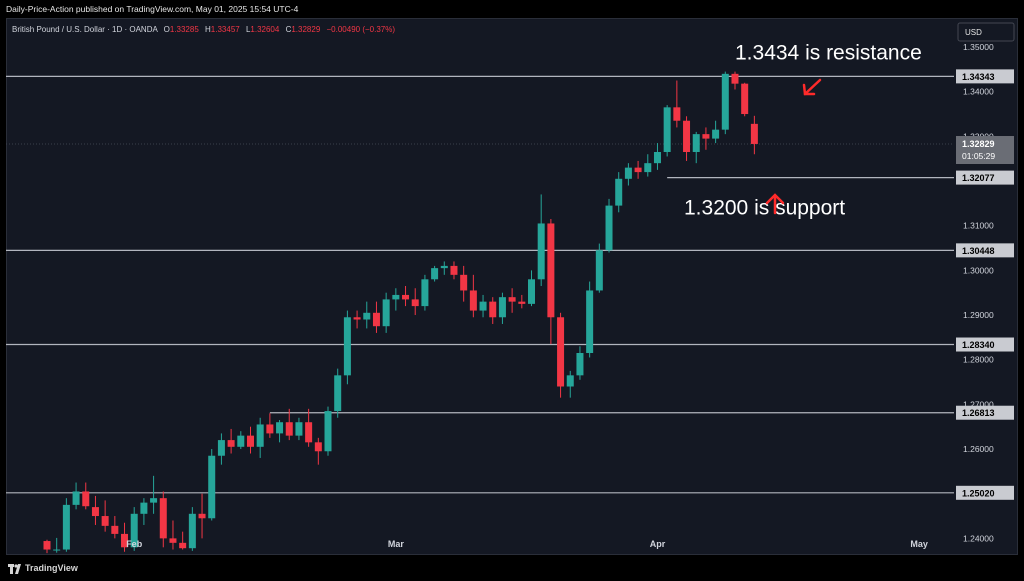 This screenshot has height=581, width=1024. What do you see at coordinates (973, 32) in the screenshot?
I see `currency-button-label: USD` at bounding box center [973, 32].